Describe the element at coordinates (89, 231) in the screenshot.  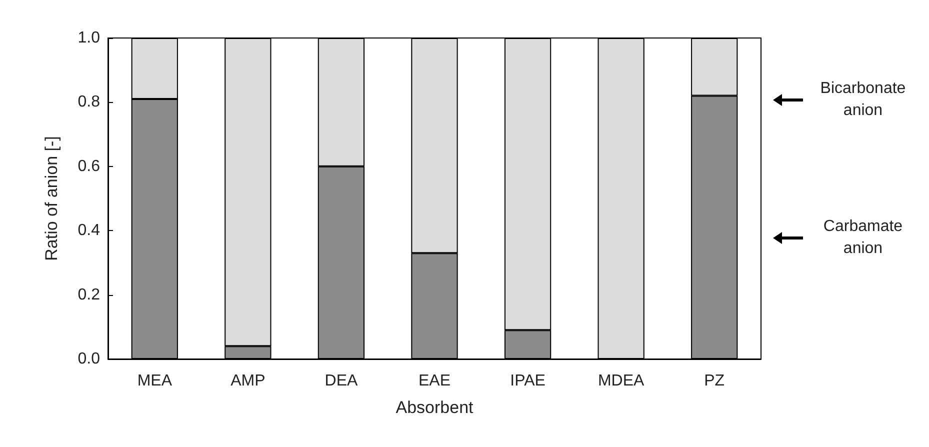
I see `y-tick-label: 0.4` at that location.